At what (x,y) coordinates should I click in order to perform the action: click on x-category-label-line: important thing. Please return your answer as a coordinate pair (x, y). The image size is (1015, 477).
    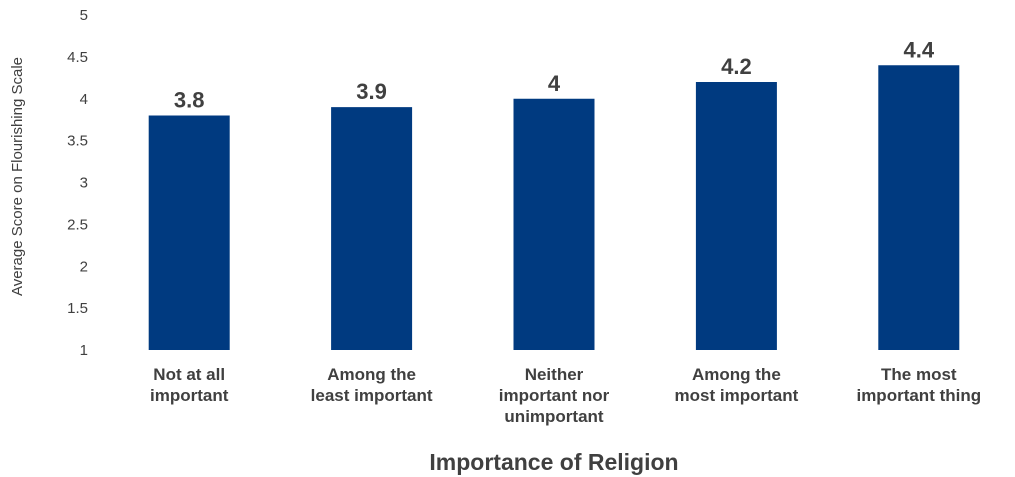
    Looking at the image, I should click on (918, 395).